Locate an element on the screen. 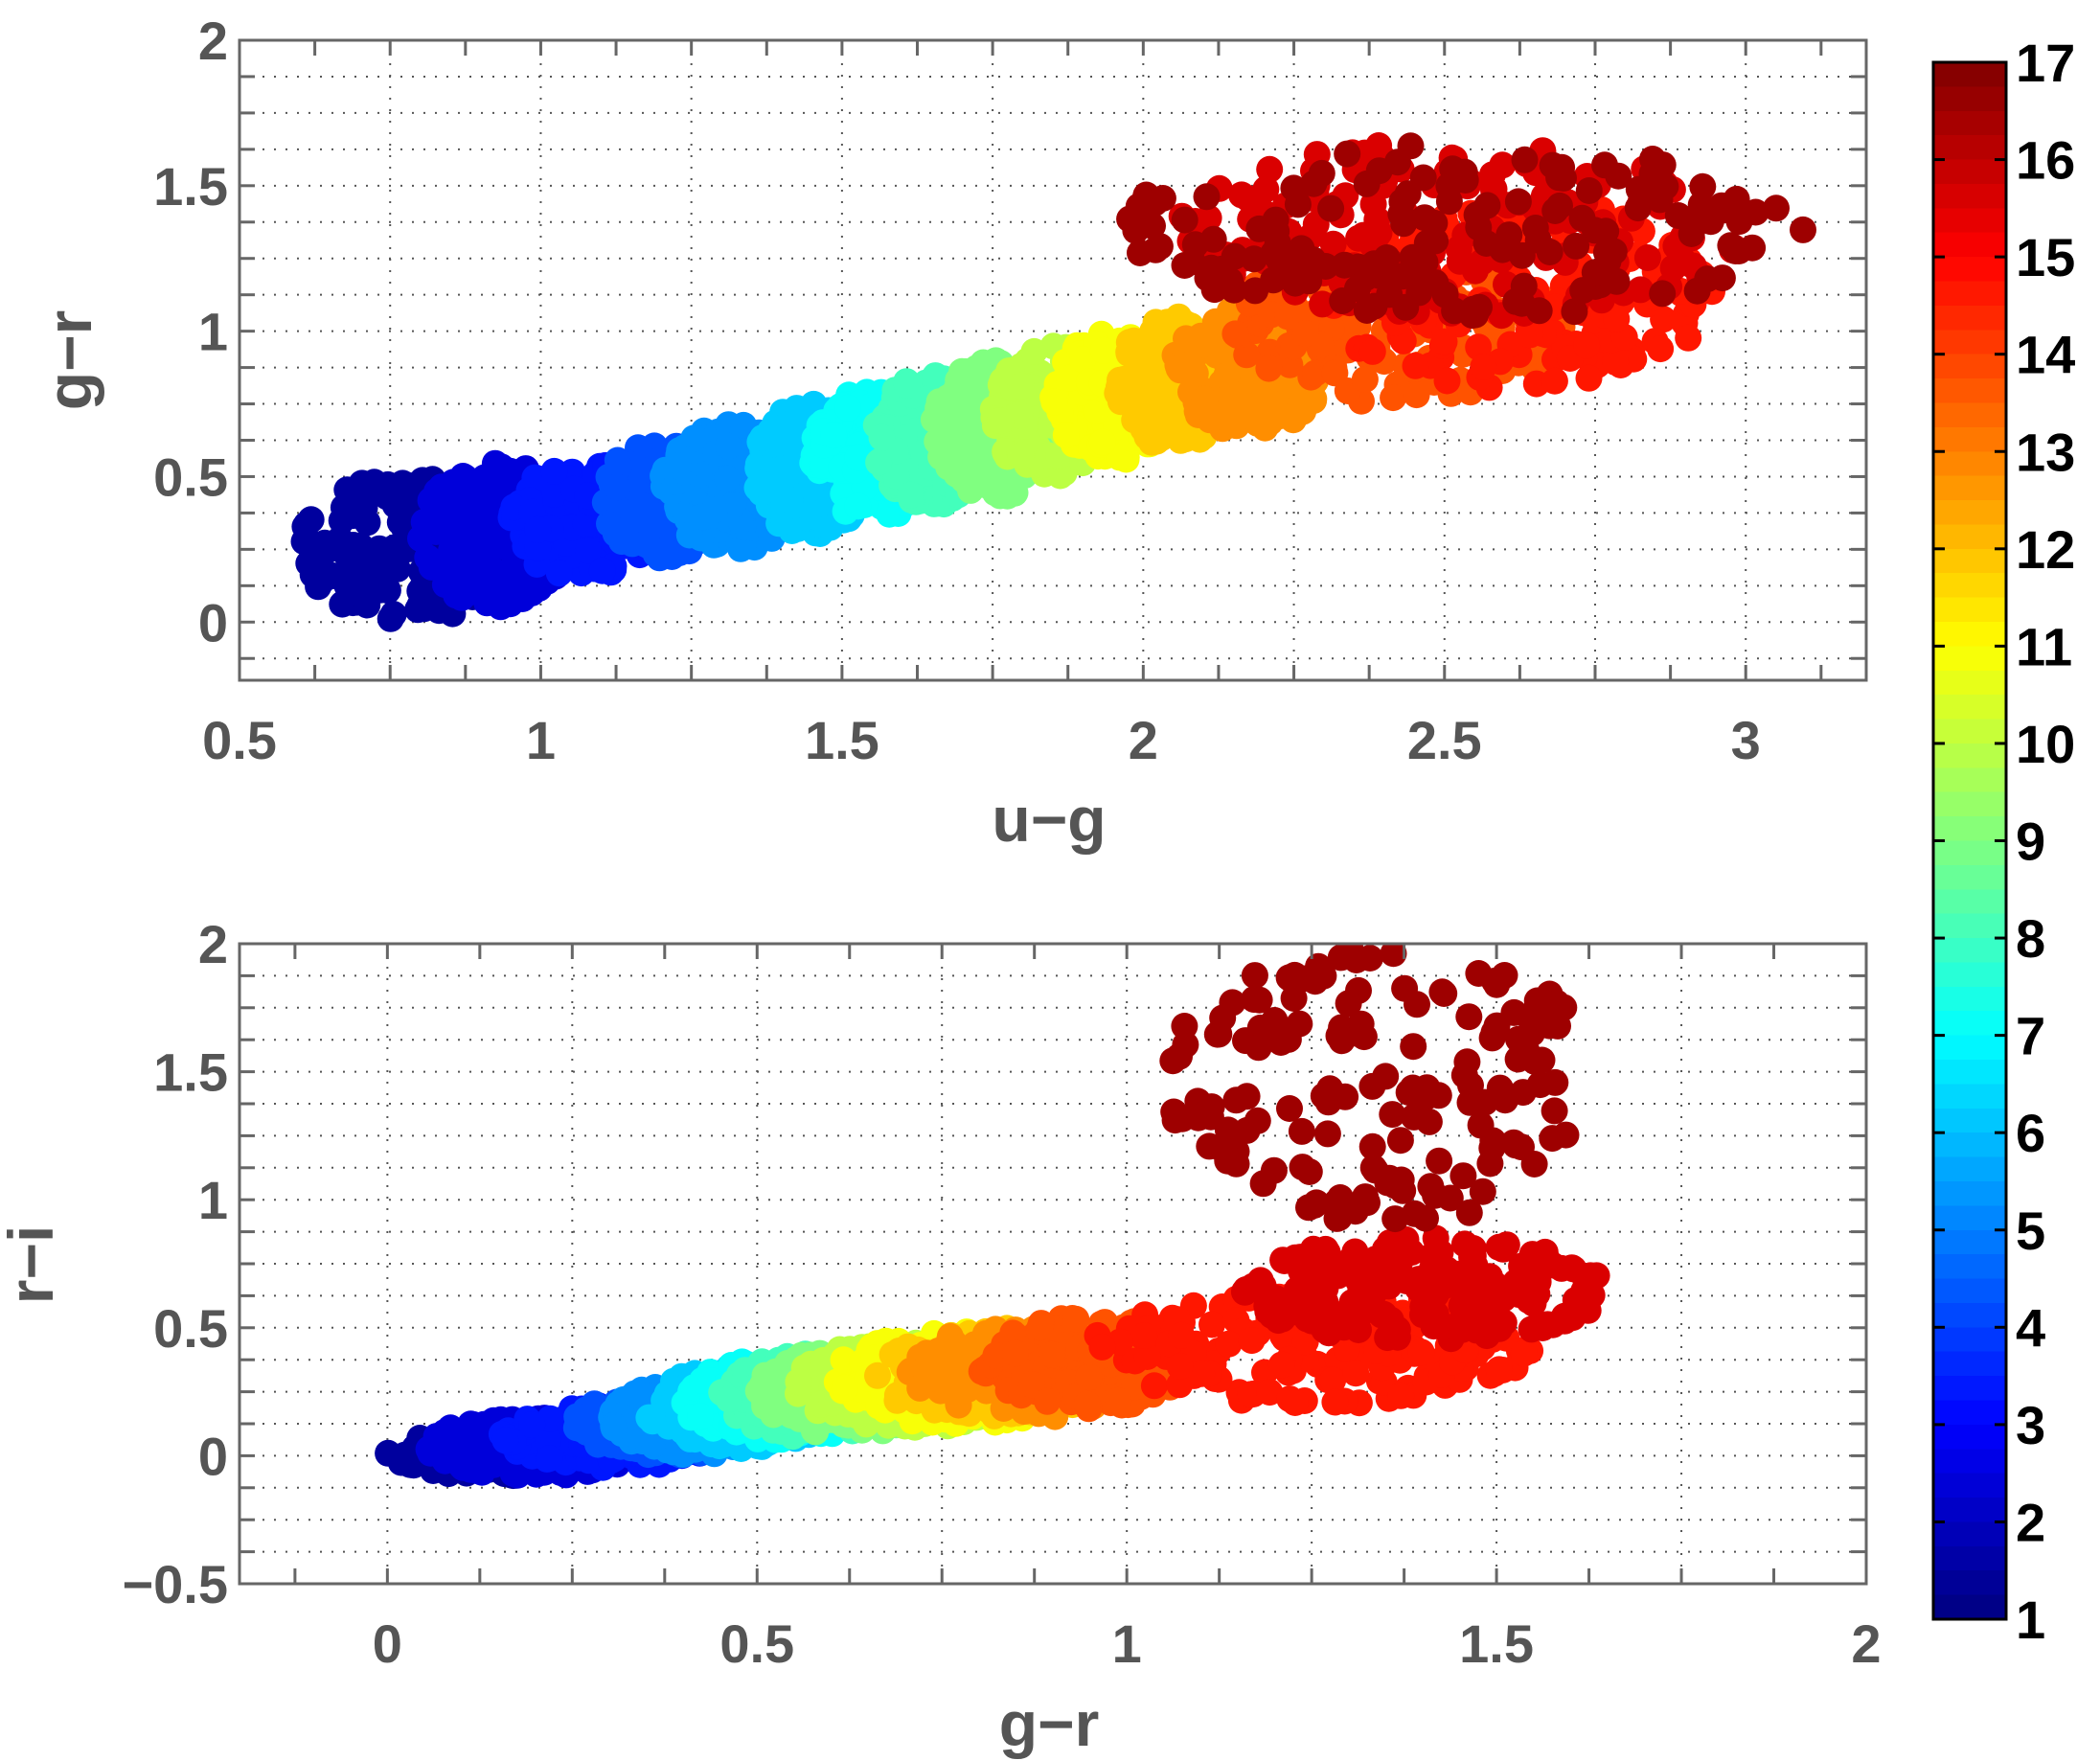 This screenshot has height=1761, width=2100. top-x-tick-labels: 0.5 1 1.5 2 2.5 3 is located at coordinates (981, 740).